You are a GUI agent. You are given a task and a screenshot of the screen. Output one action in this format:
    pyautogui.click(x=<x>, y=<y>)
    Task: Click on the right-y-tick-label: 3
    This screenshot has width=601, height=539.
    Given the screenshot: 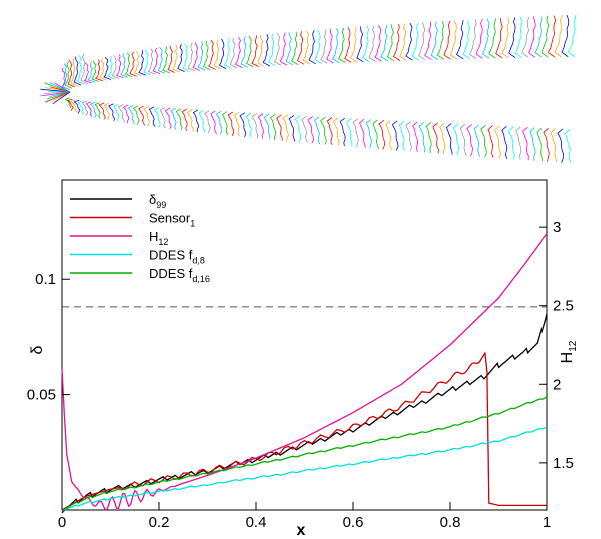 What is the action you would take?
    pyautogui.click(x=557, y=227)
    